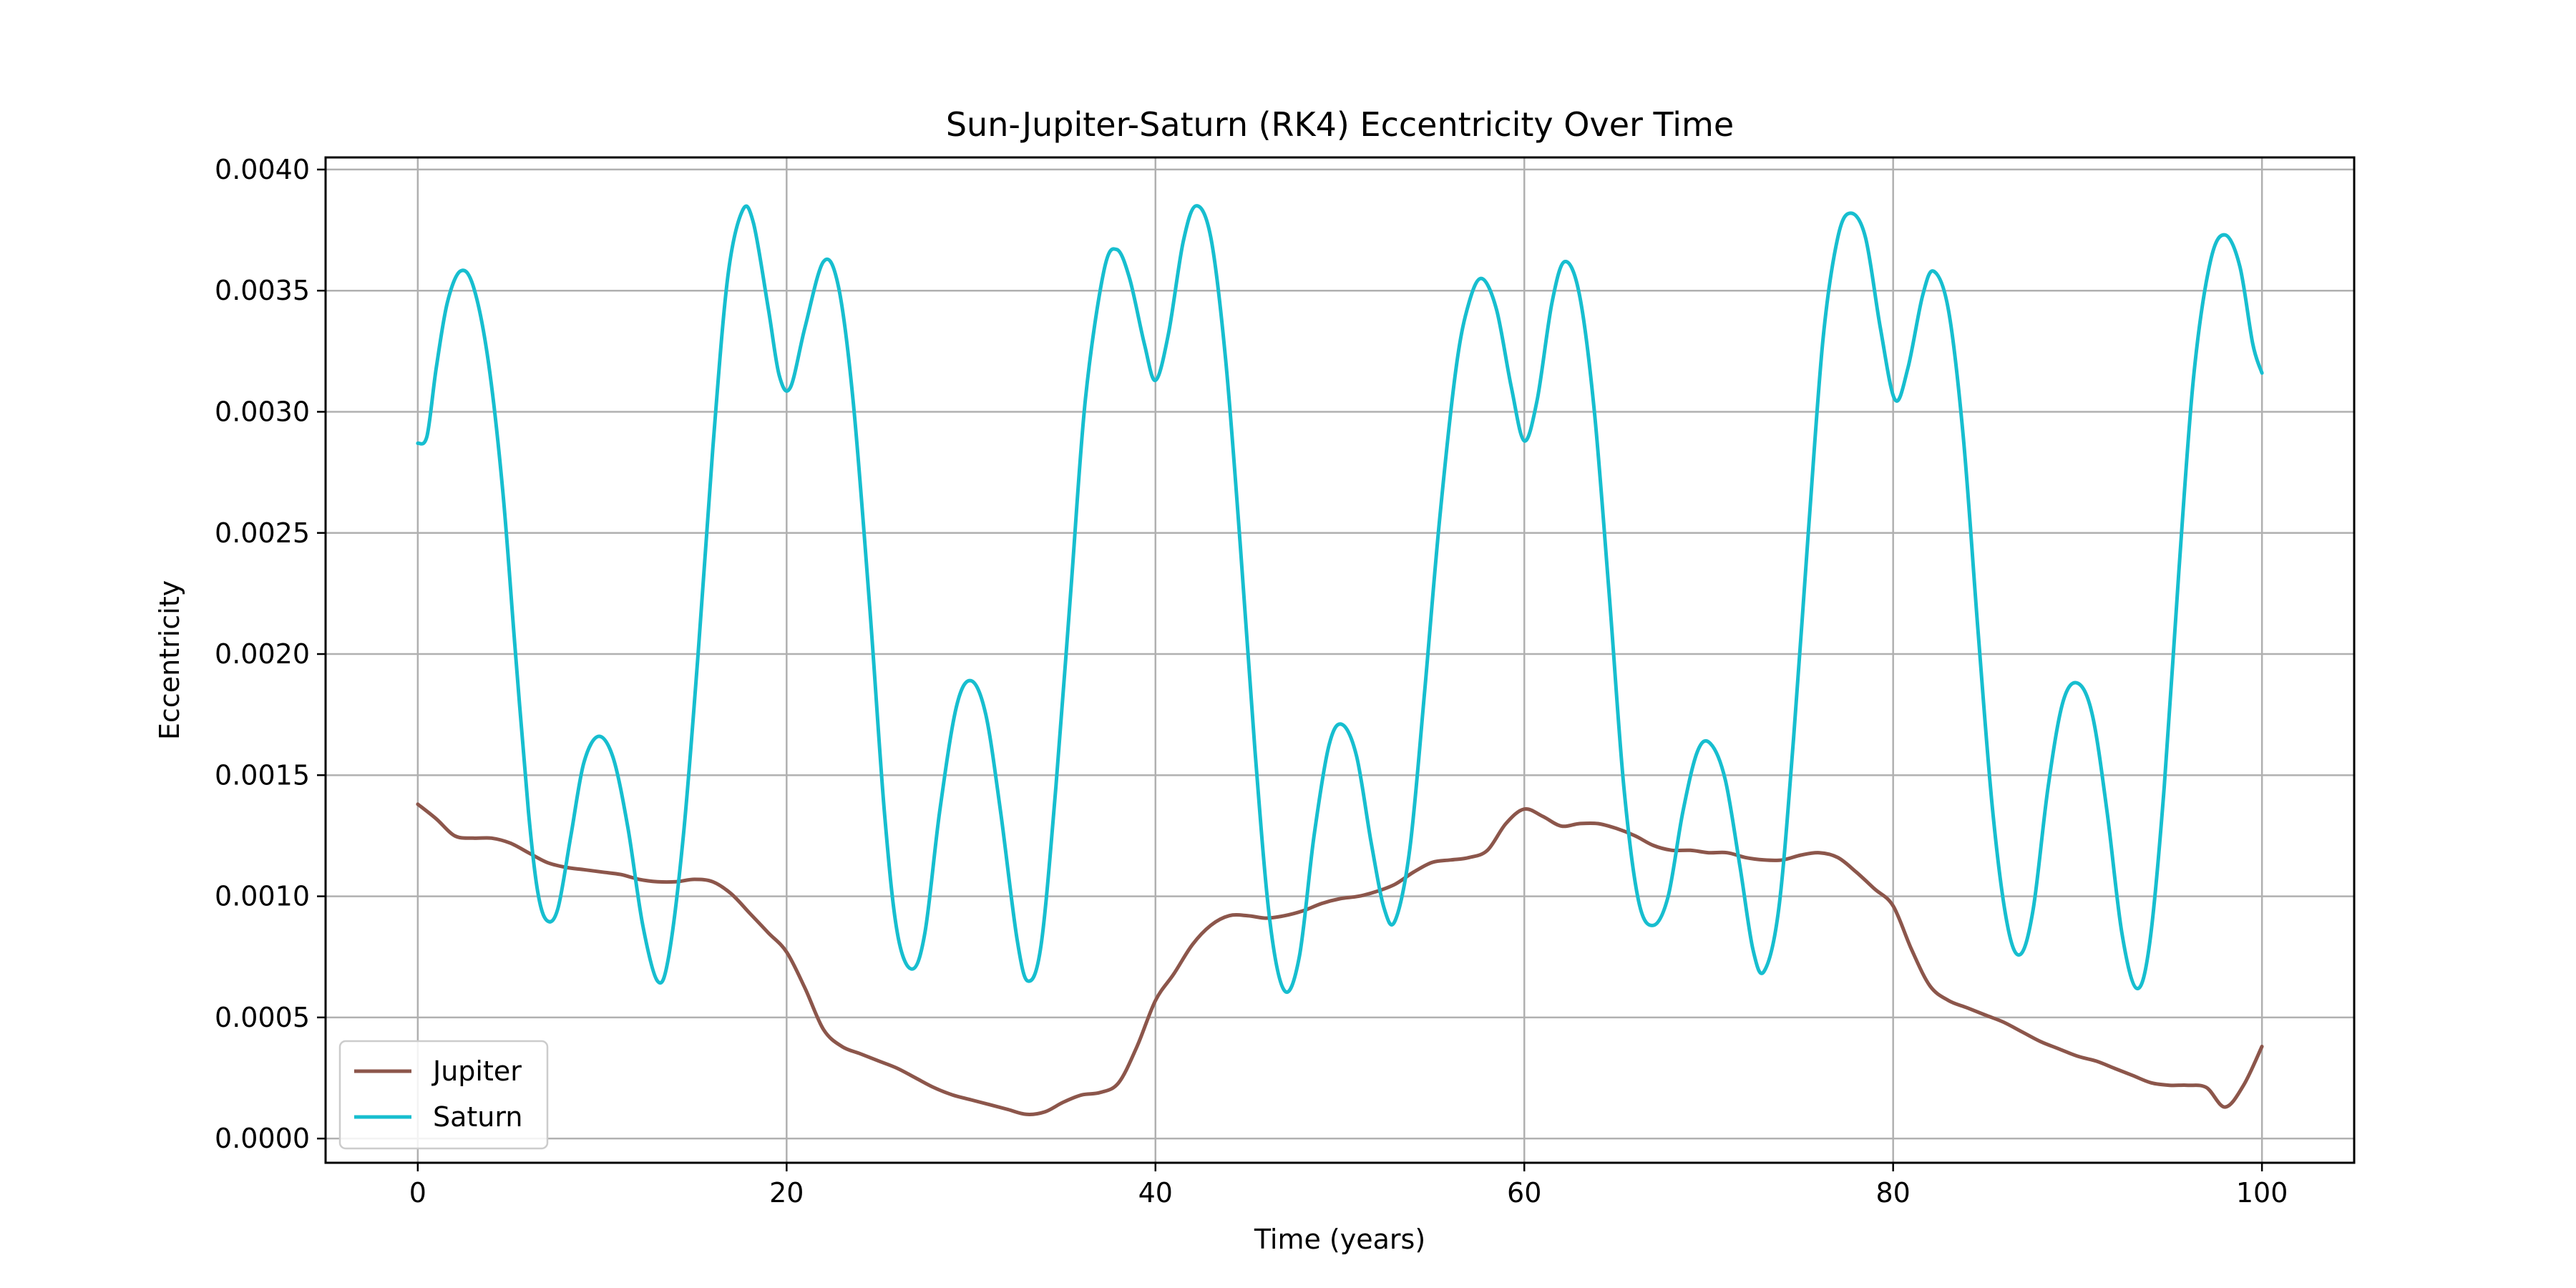  What do you see at coordinates (417, 1193) in the screenshot?
I see `x-tick-label: 0` at bounding box center [417, 1193].